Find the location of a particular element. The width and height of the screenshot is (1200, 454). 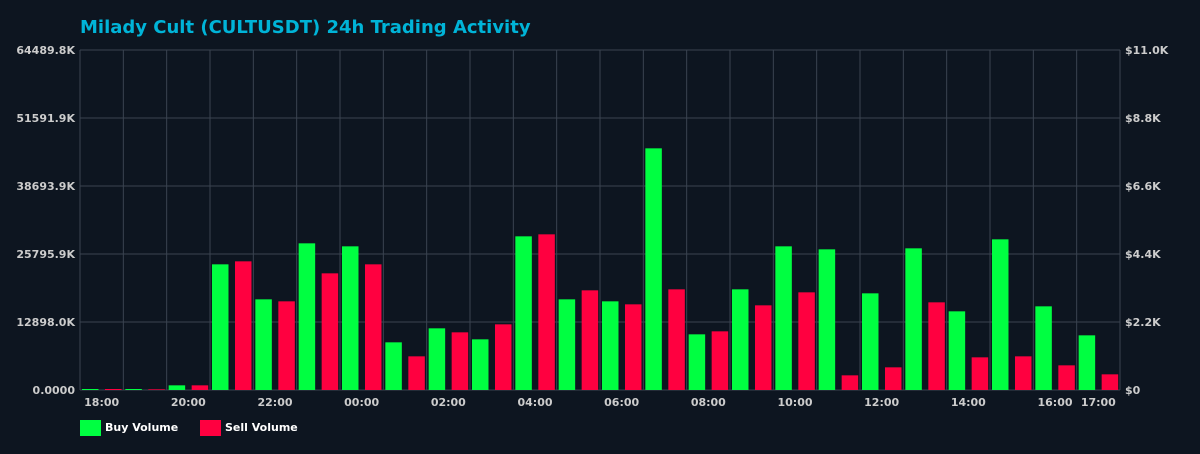

y-tick-label: 38693.9K is located at coordinates (45, 186).